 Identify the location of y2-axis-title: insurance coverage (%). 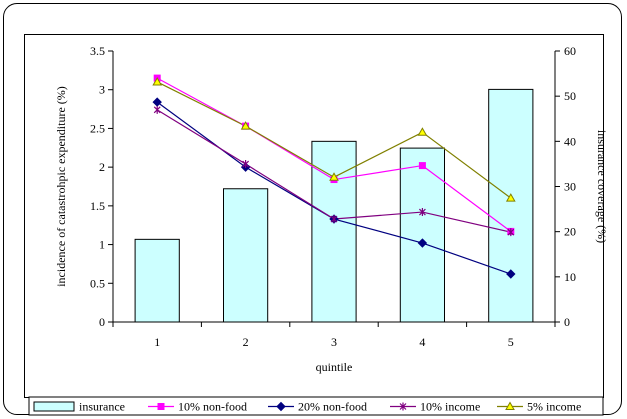
(602, 186).